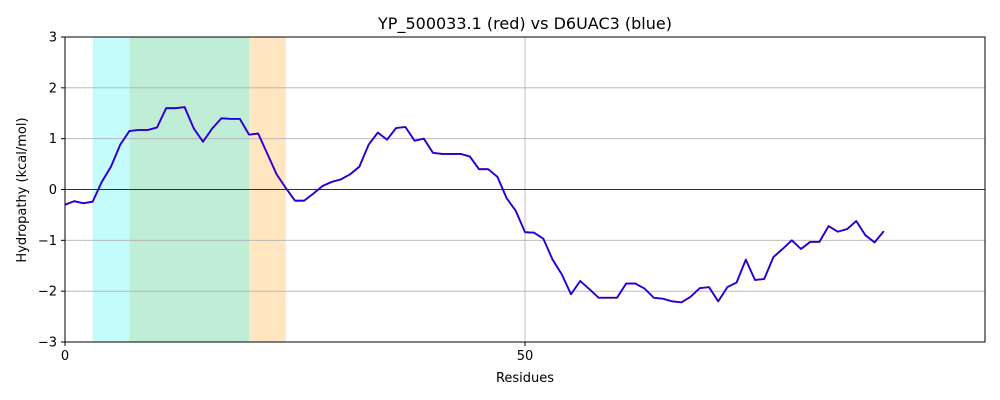  Describe the element at coordinates (47, 292) in the screenshot. I see `y-tick-label: −2` at that location.